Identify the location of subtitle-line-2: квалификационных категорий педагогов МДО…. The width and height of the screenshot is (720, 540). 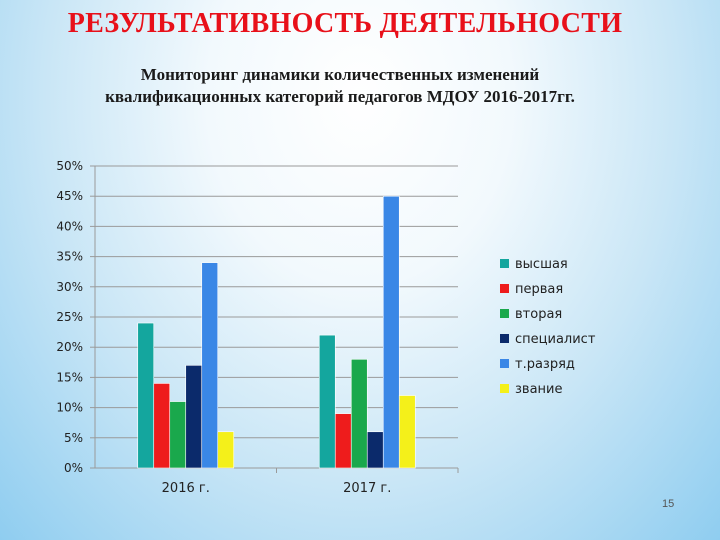
(340, 96).